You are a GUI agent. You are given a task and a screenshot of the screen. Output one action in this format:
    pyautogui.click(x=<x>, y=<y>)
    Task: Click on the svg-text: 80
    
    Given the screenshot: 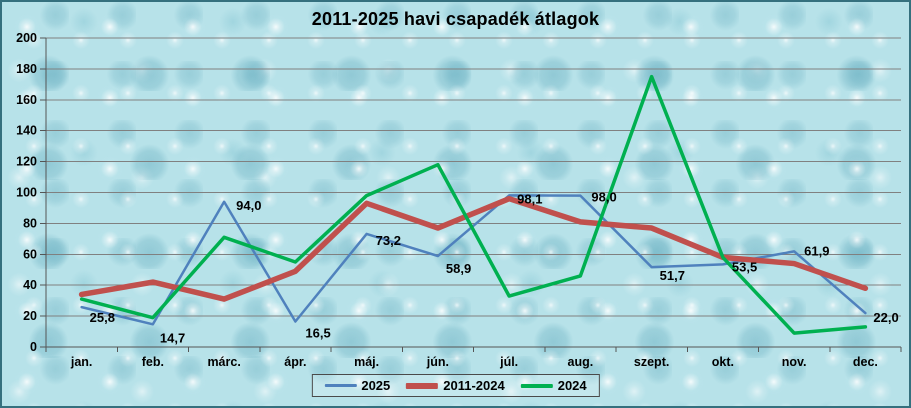 What is the action you would take?
    pyautogui.click(x=30, y=223)
    